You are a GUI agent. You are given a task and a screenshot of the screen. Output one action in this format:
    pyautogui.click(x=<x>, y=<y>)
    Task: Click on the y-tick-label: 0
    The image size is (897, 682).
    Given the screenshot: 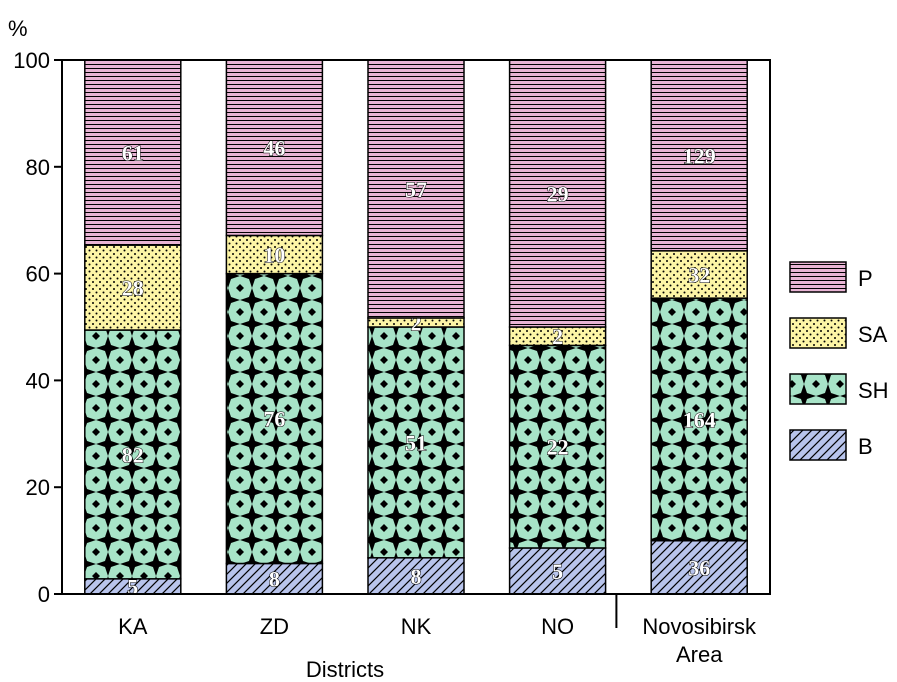 What is the action you would take?
    pyautogui.click(x=44, y=594)
    